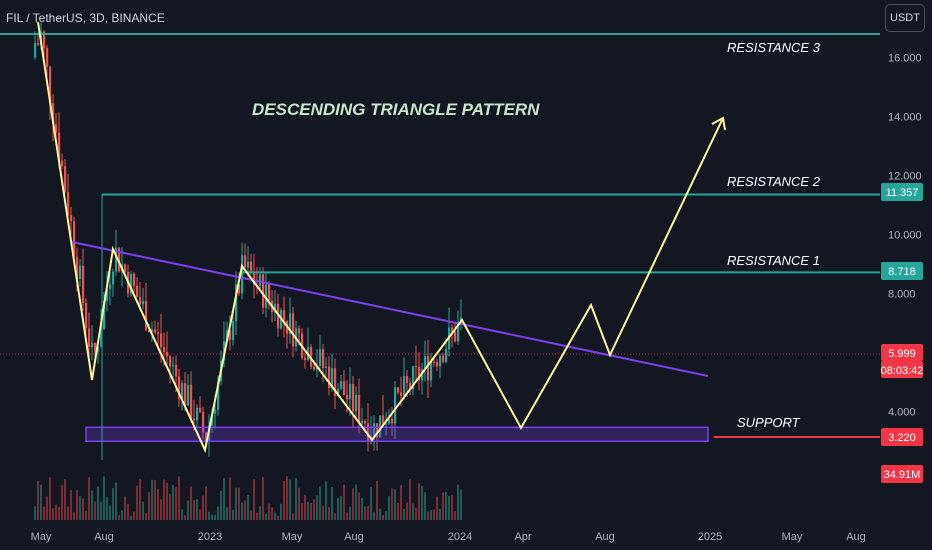  Describe the element at coordinates (522, 537) in the screenshot. I see `x-tick-label: Apr` at that location.